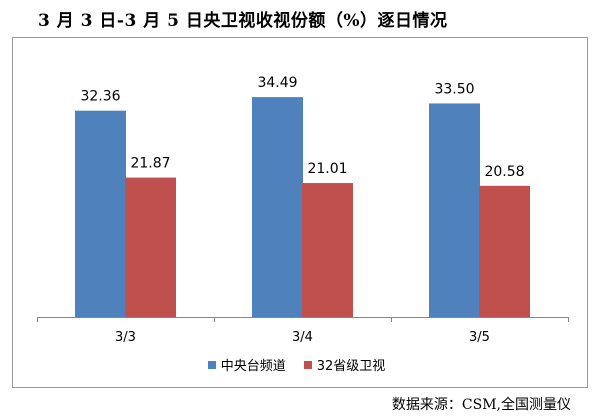 This screenshot has width=593, height=418. I want to click on data-label: 33.50, so click(454, 89).